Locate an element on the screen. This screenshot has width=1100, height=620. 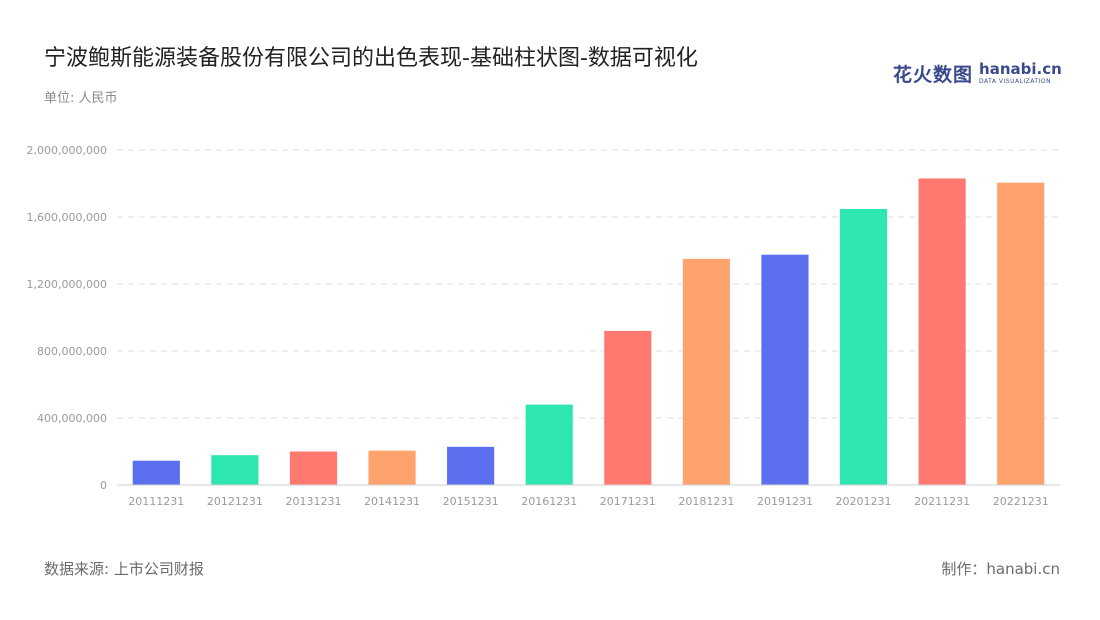
x-tick-label: 20121231 is located at coordinates (235, 501).